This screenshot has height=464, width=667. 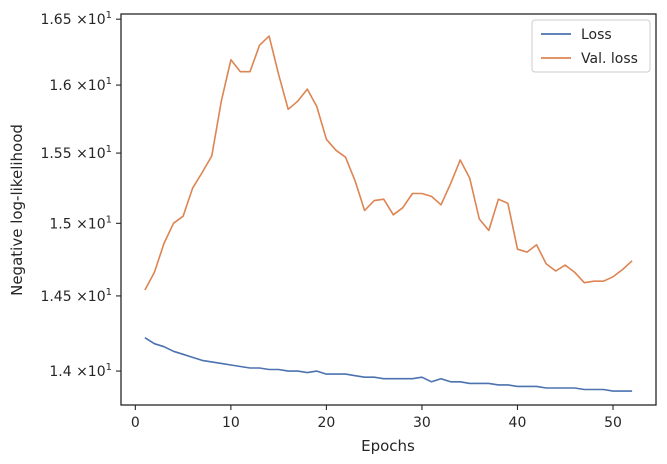 I want to click on x-axis-label: Epochs, so click(x=388, y=446).